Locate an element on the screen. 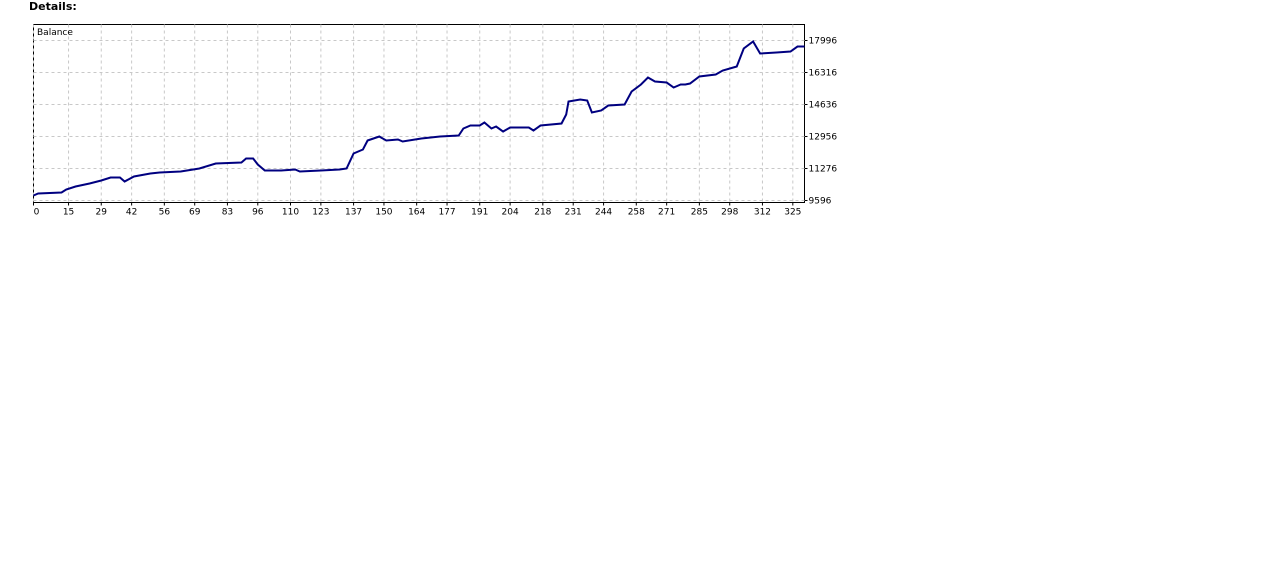 Image resolution: width=1274 pixels, height=576 pixels. x-tick-label: 42 is located at coordinates (131, 213).